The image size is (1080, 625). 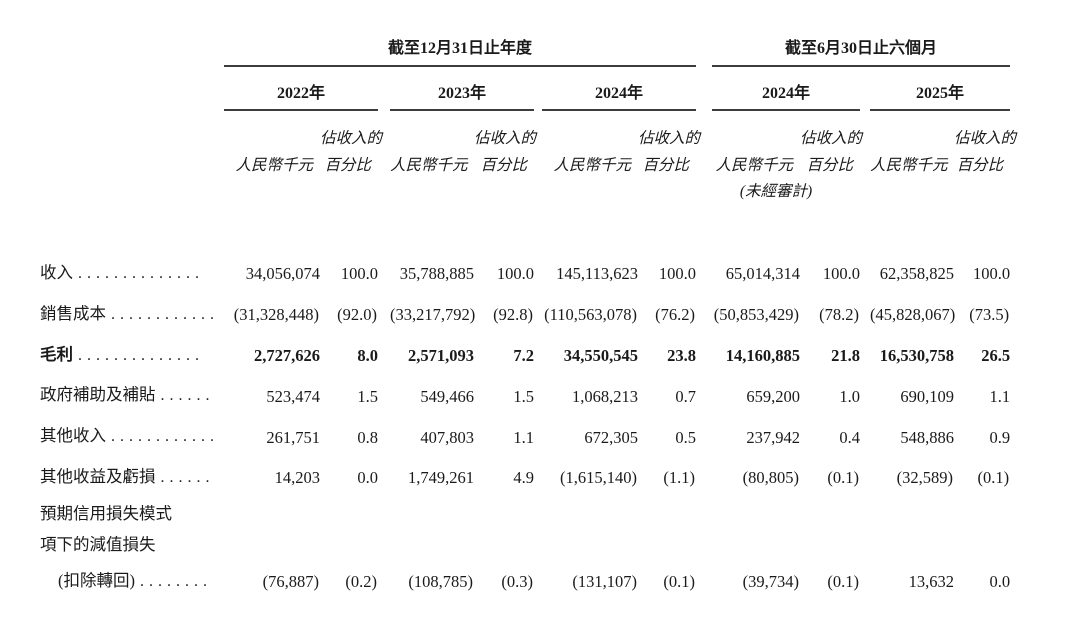 I want to click on cell-value: 14,160,885, so click(x=763, y=355).